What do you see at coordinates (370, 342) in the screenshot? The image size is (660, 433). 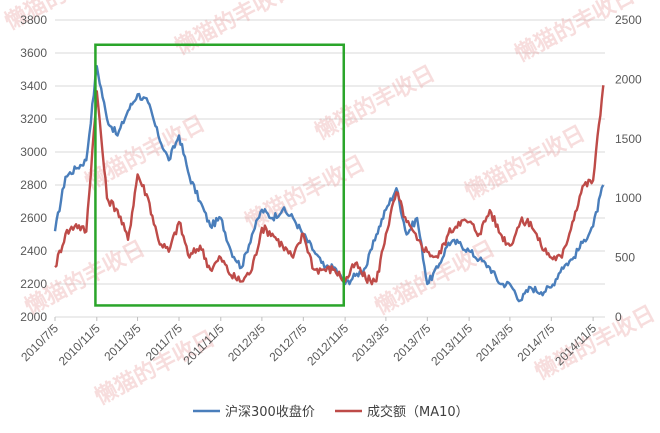 I see `x-tick-label: 2013/3/5` at bounding box center [370, 342].